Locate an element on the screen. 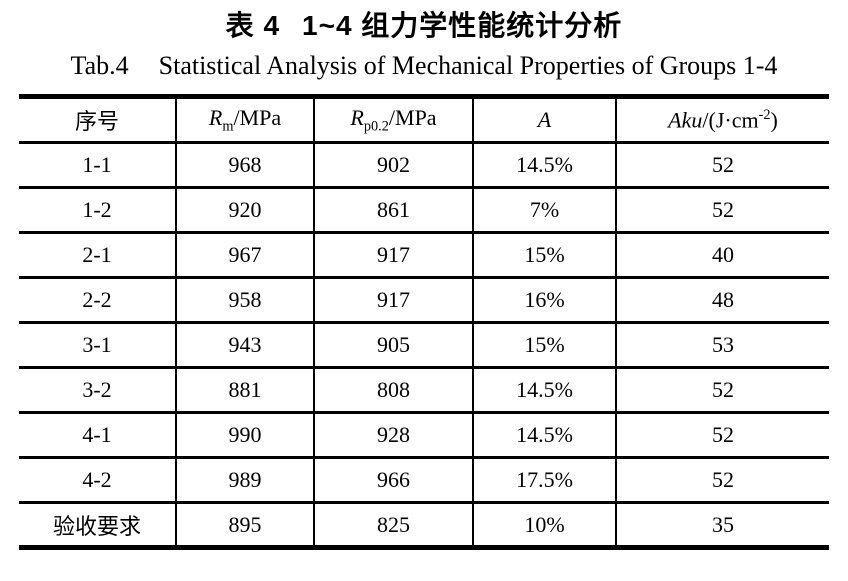  row-label-cell: 3-1 is located at coordinates (97, 344).